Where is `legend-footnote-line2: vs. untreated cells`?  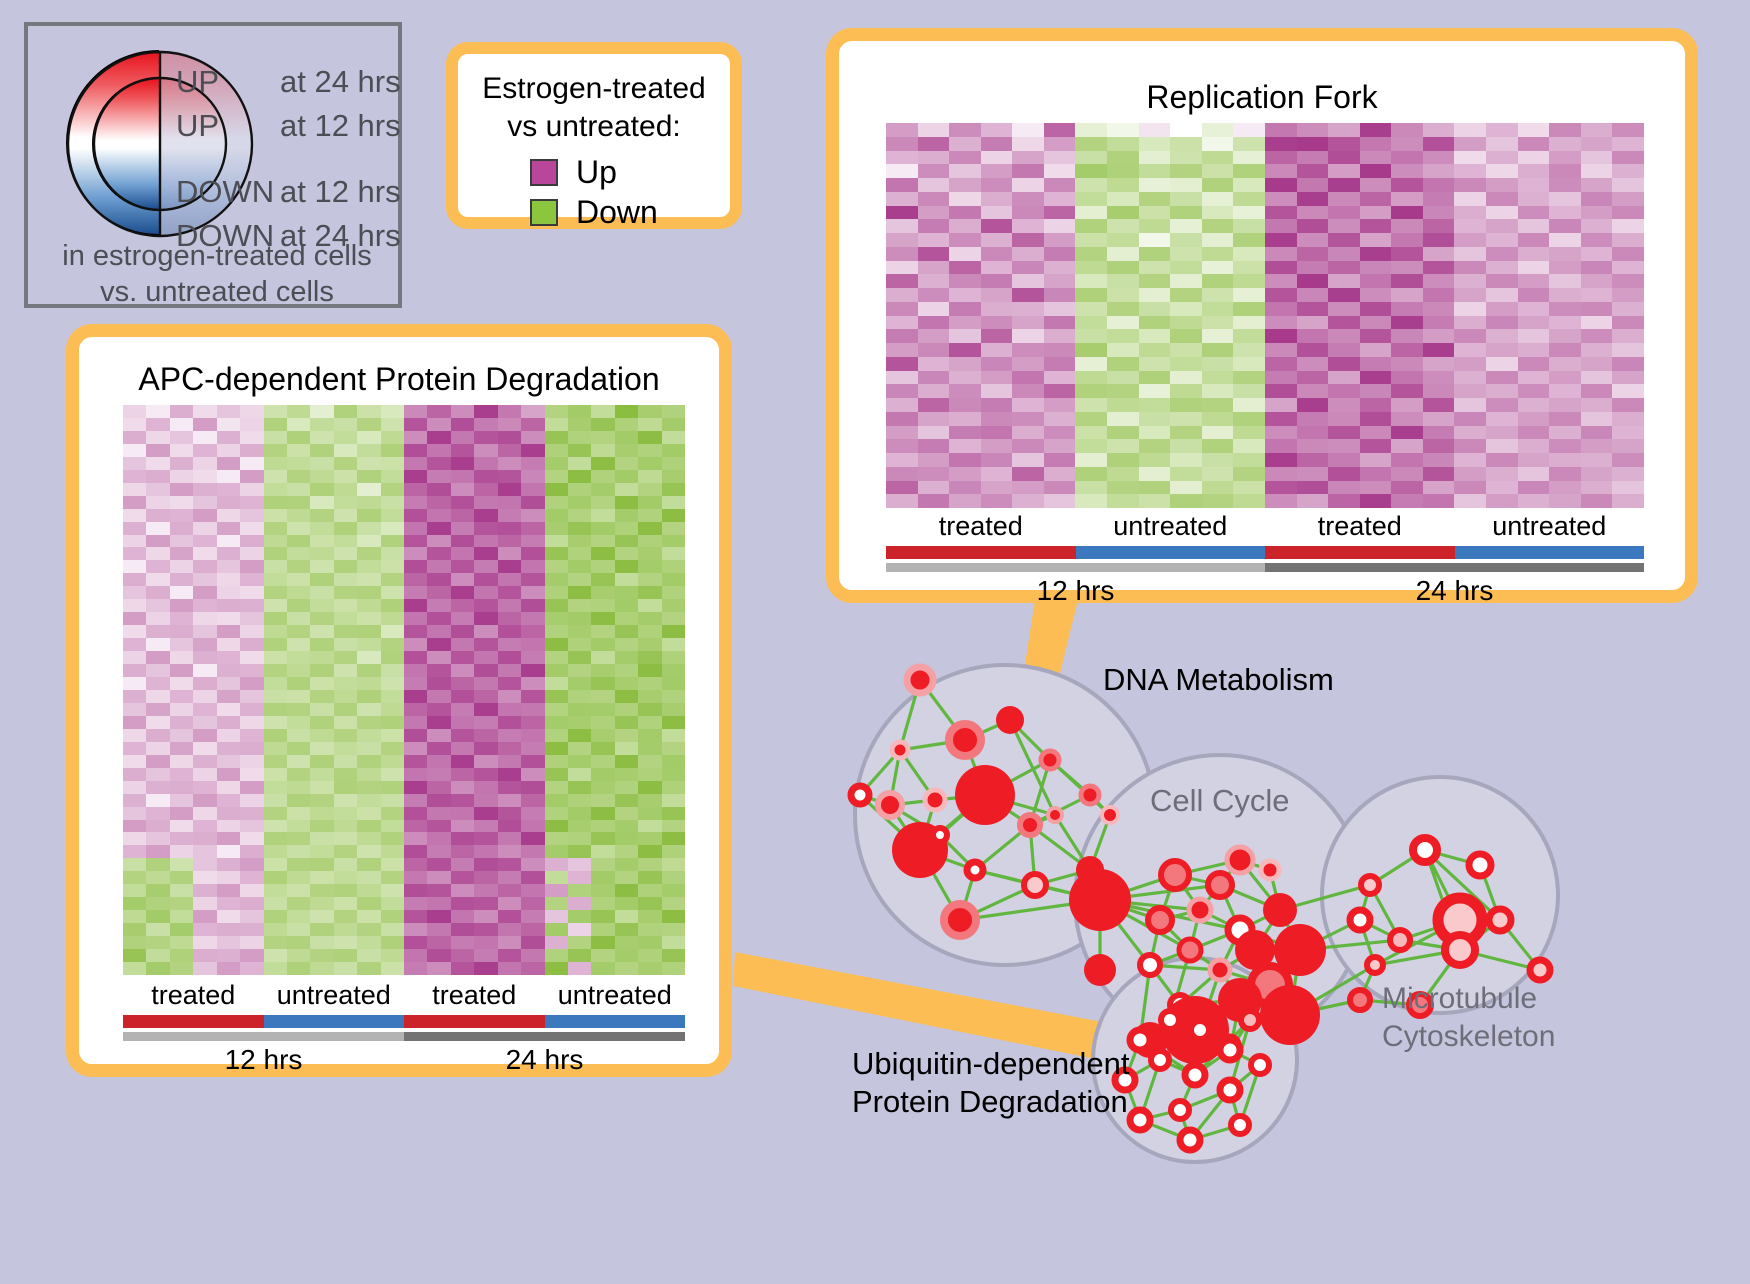 legend-footnote-line2: vs. untreated cells is located at coordinates (217, 292).